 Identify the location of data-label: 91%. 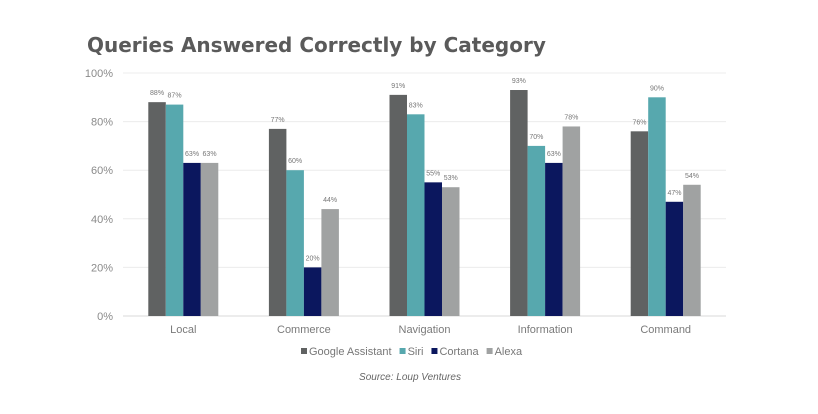
(398, 86).